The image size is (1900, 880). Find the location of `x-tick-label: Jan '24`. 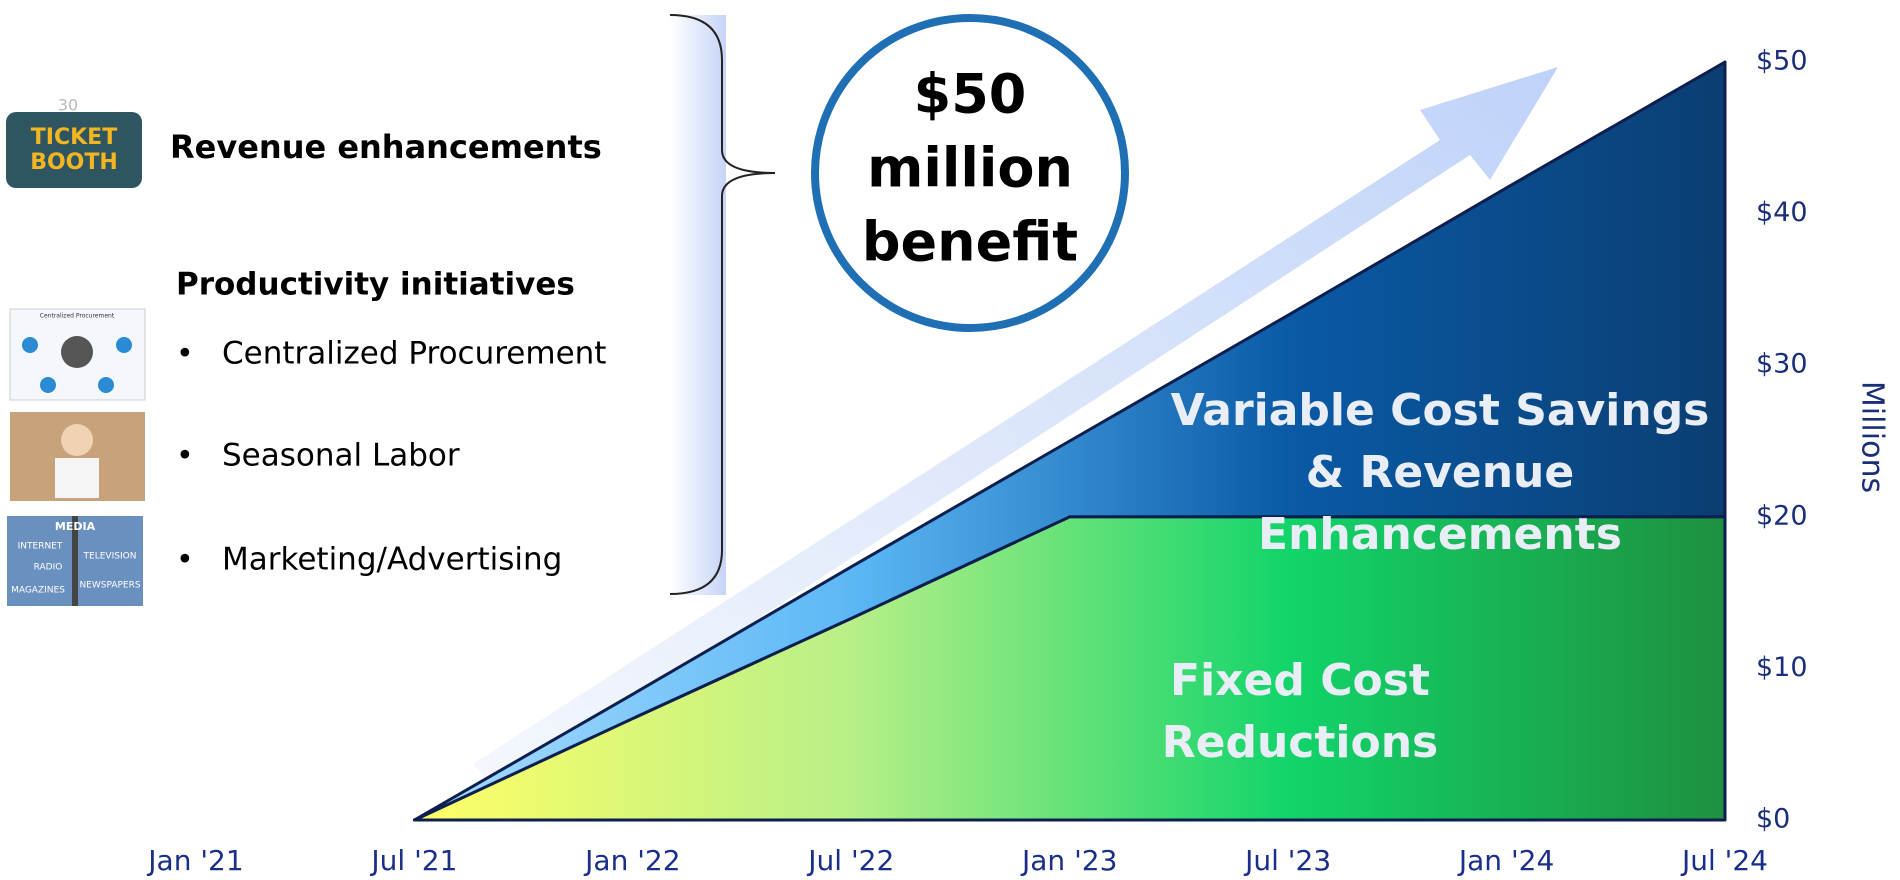

x-tick-label: Jan '24 is located at coordinates (1505, 860).